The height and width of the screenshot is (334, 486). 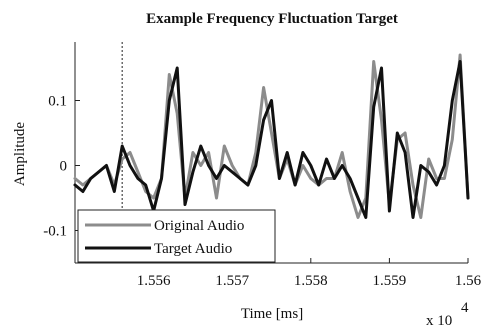 What do you see at coordinates (193, 249) in the screenshot?
I see `legend-label-target-audio: Target Audio` at bounding box center [193, 249].